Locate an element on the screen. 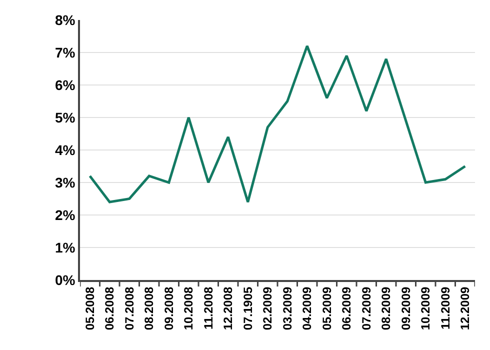 Image resolution: width=490 pixels, height=350 pixels. x-tick-label: 11.2008 is located at coordinates (208, 308).